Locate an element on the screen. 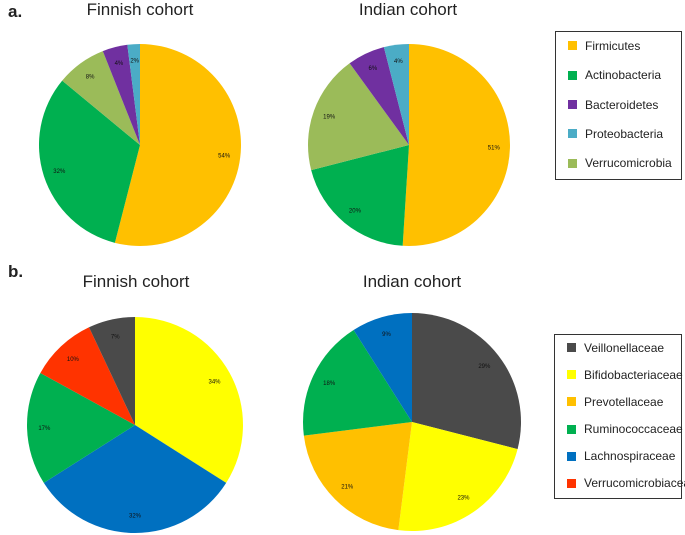  legend-label: Verrucomicrobia is located at coordinates (628, 163).